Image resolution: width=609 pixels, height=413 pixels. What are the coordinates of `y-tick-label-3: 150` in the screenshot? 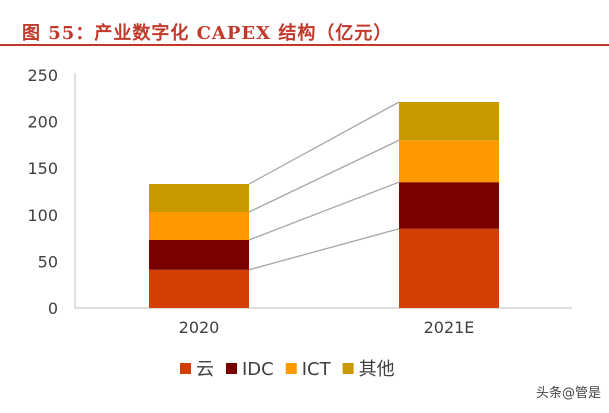 It's located at (42, 168).